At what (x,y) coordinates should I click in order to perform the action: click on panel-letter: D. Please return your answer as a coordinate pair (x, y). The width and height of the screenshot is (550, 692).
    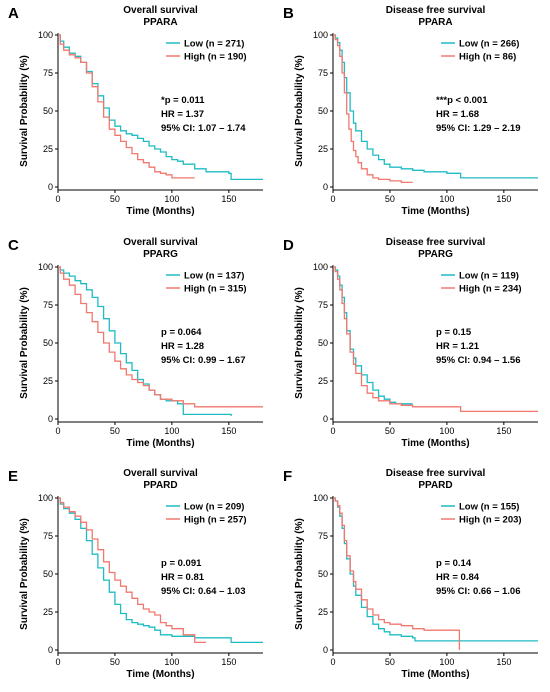
    Looking at the image, I should click on (288, 245).